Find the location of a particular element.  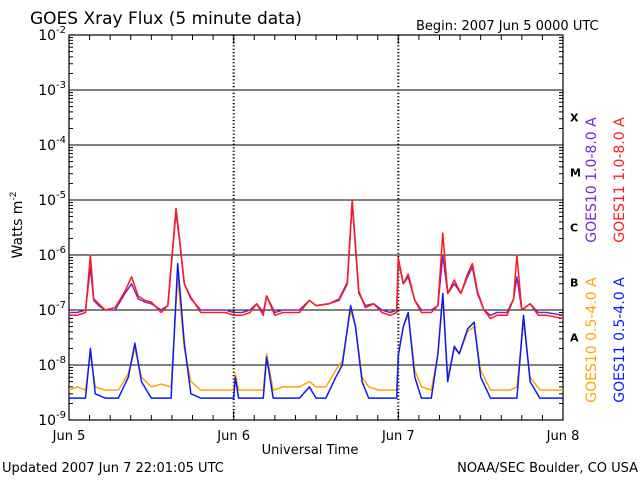

y-axis-label: Watts m-2 is located at coordinates (17, 225).